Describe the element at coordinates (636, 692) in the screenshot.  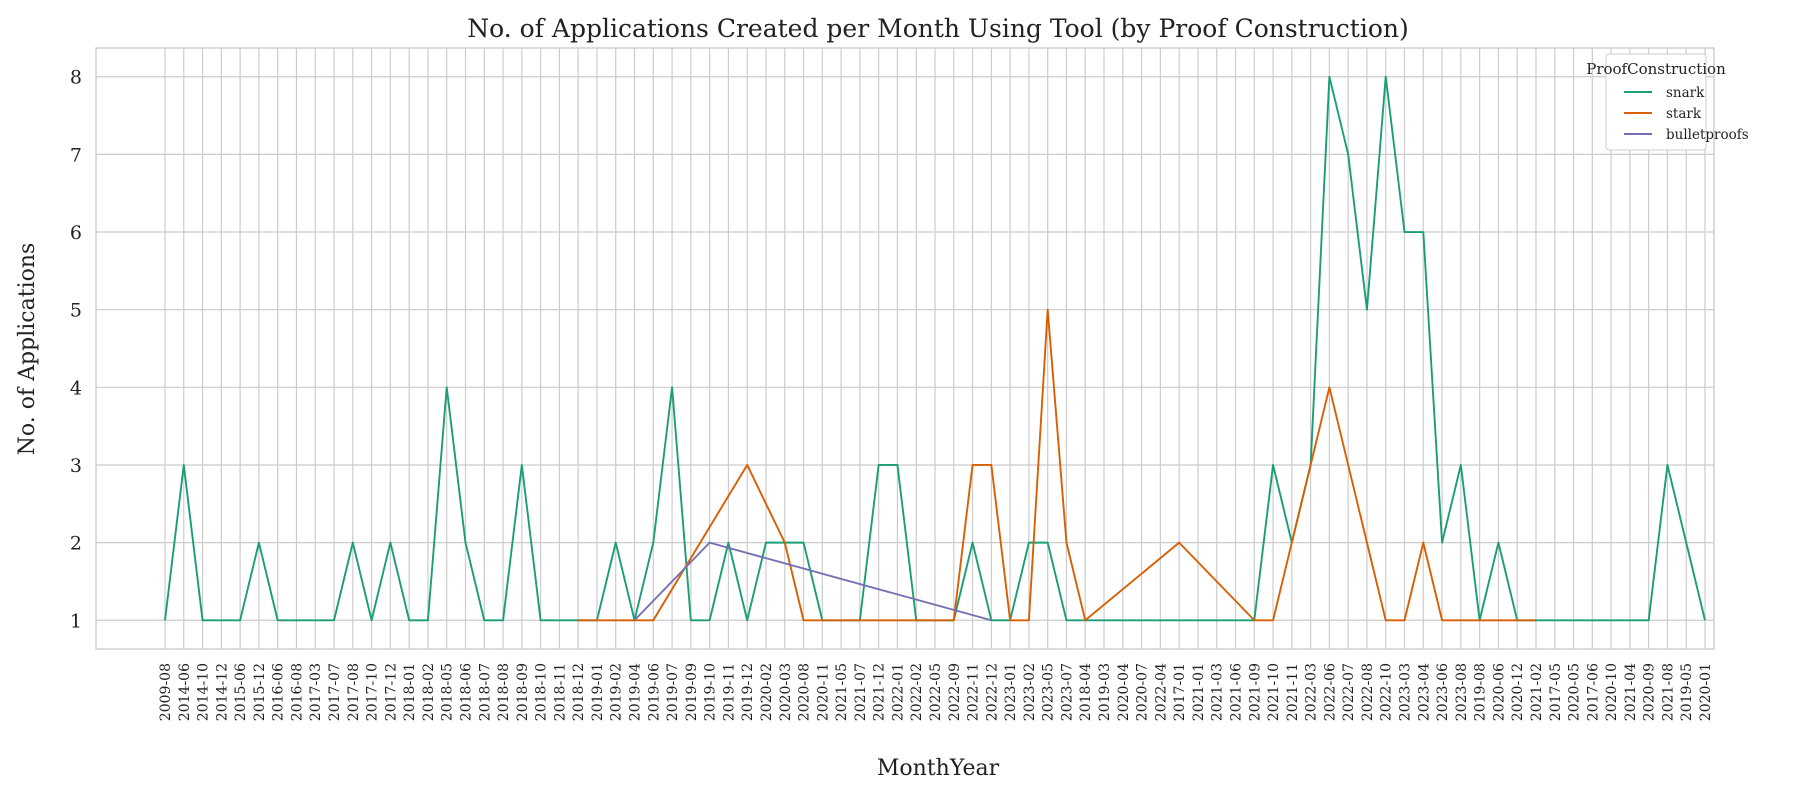
I see `x-tick-label: 2019-04` at that location.